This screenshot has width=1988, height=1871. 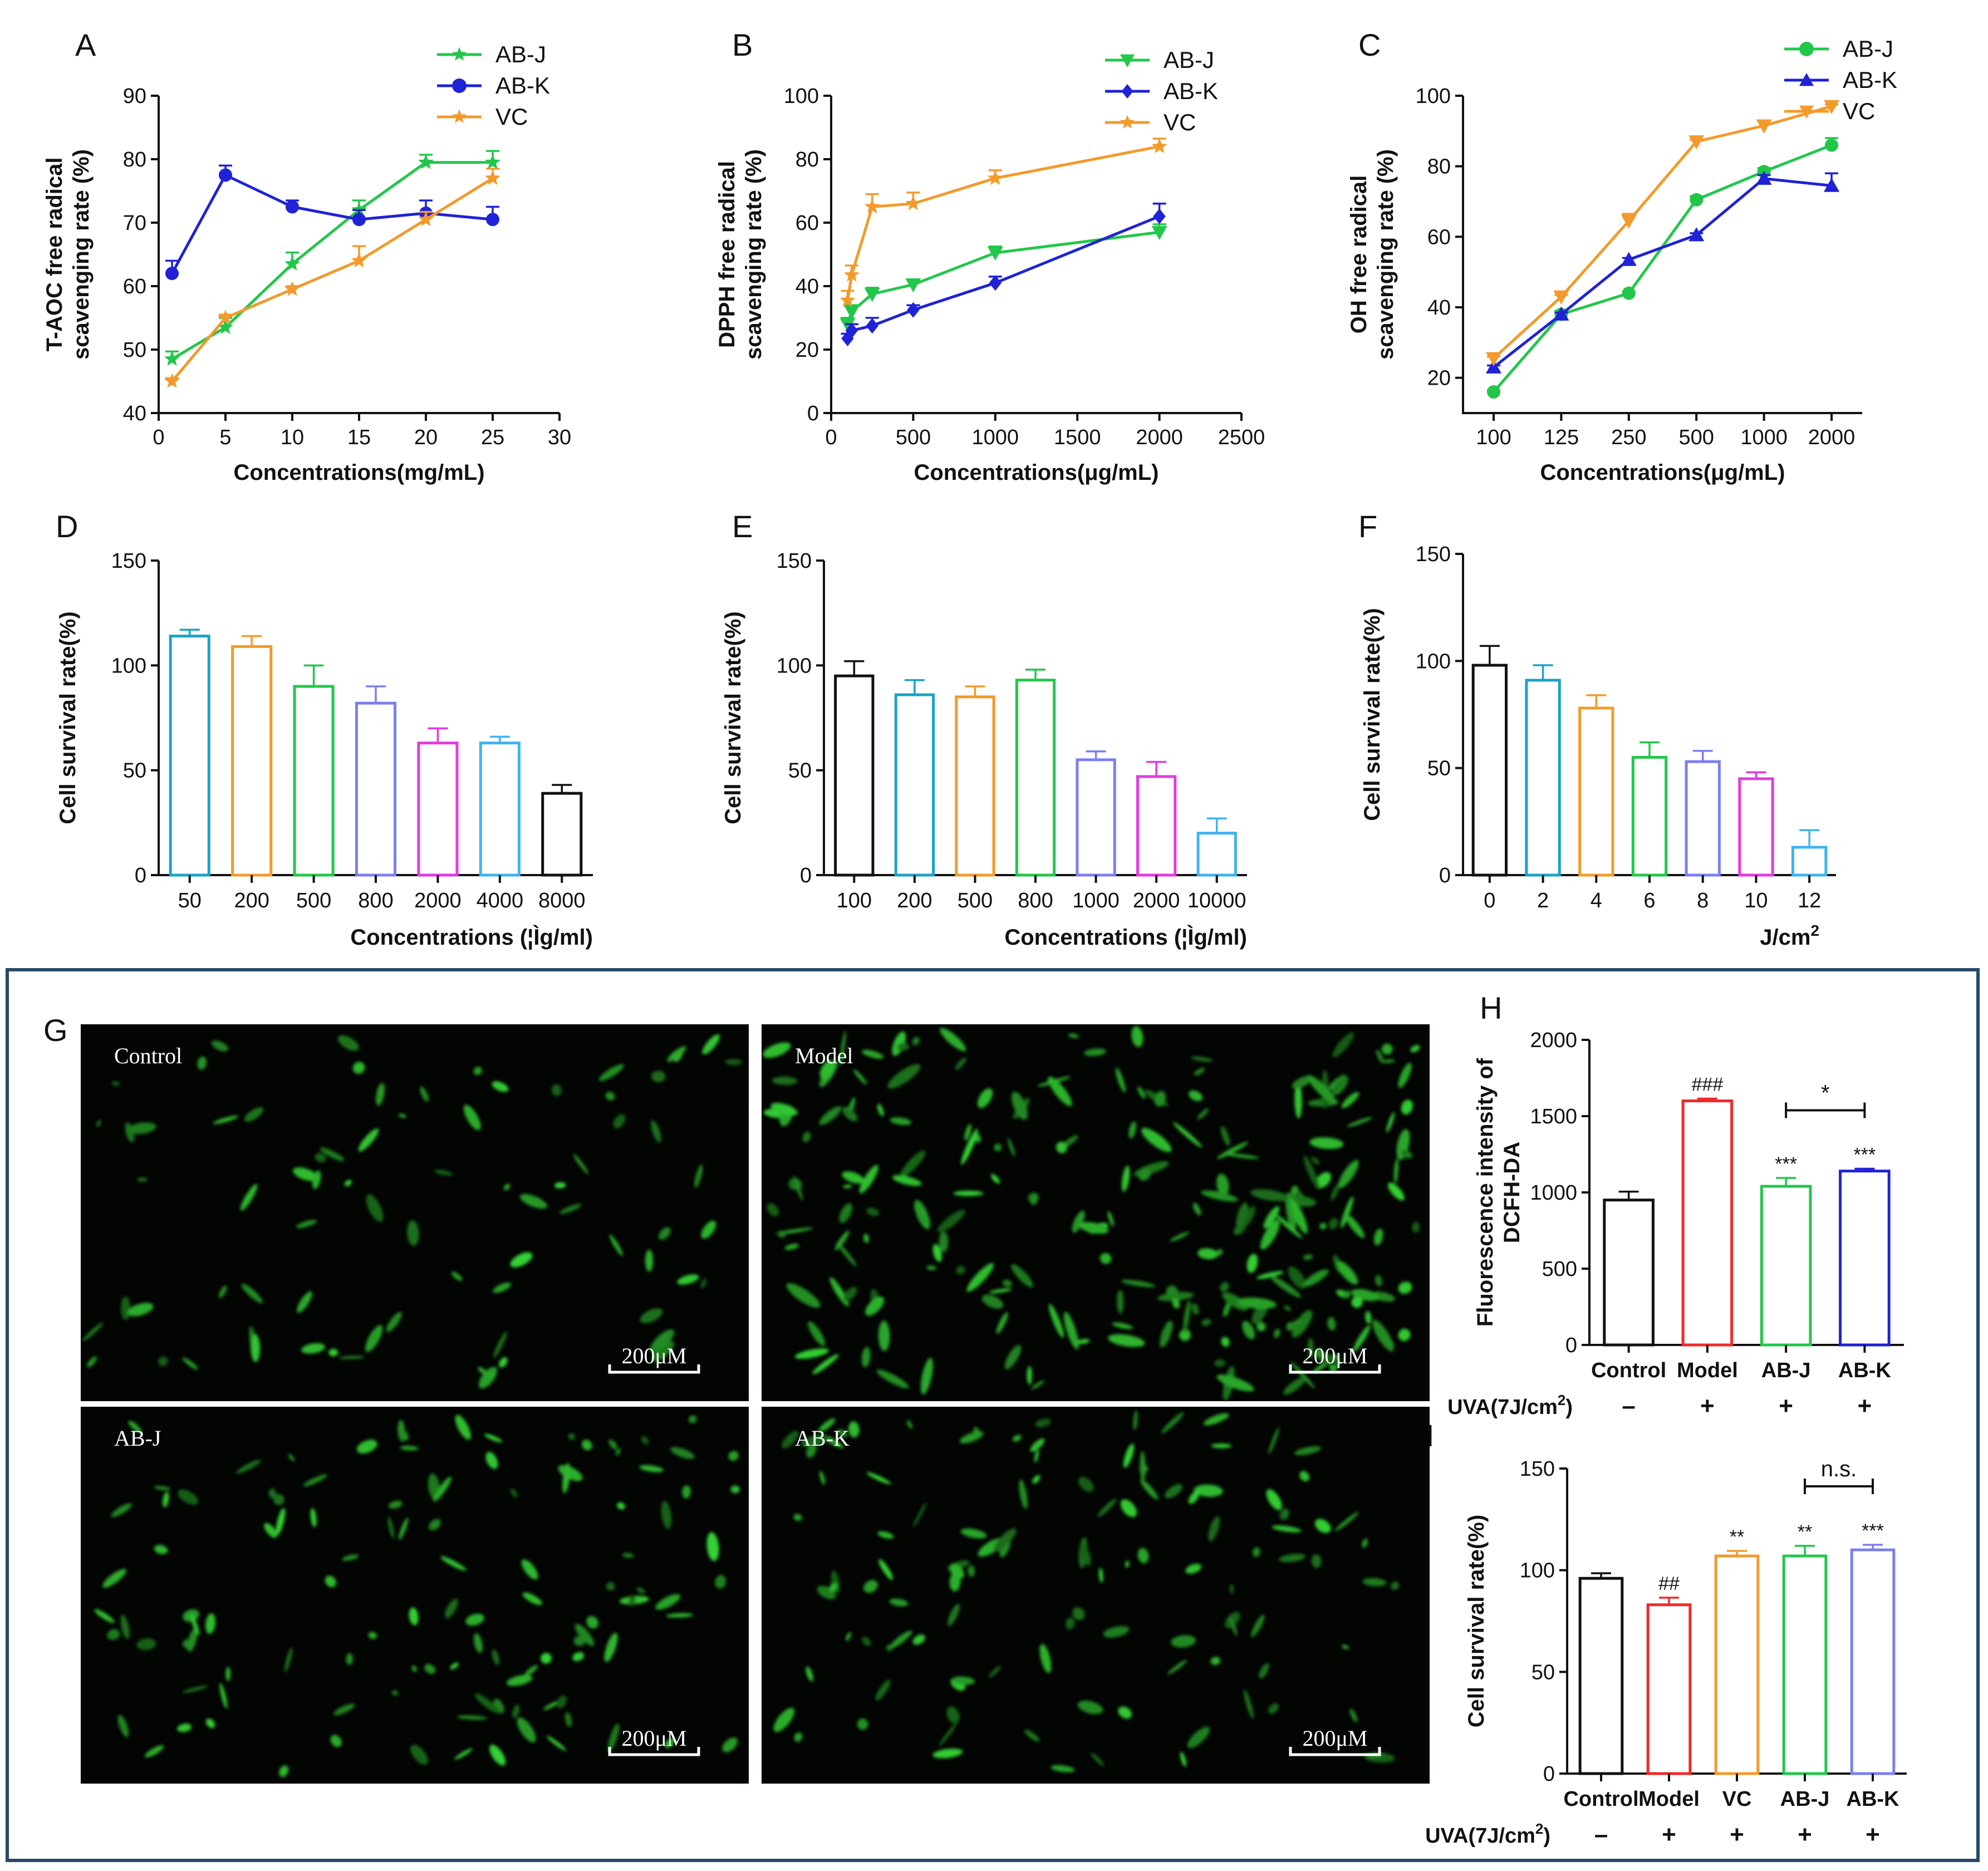 I want to click on uva-label-text: UVA(7J/cm, so click(x=1502, y=1407).